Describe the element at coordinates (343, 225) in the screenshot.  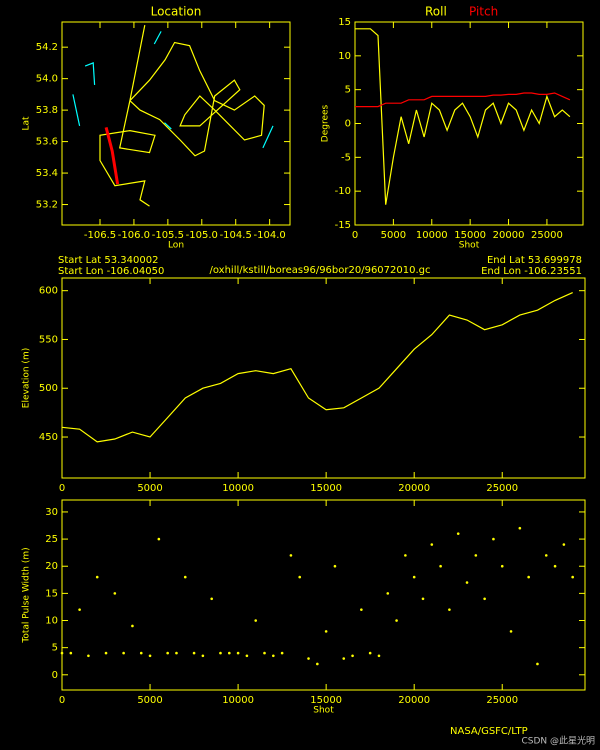
I see `y-tick-label: -15` at that location.